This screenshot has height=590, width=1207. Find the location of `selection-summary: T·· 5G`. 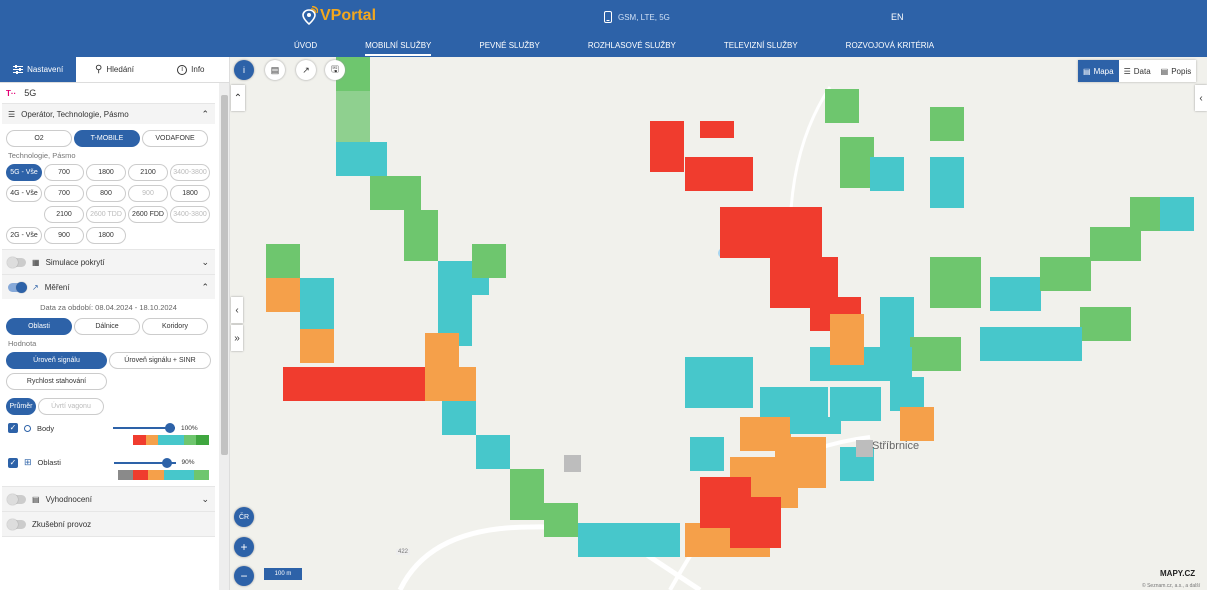

selection-summary: T·· 5G is located at coordinates (108, 93).